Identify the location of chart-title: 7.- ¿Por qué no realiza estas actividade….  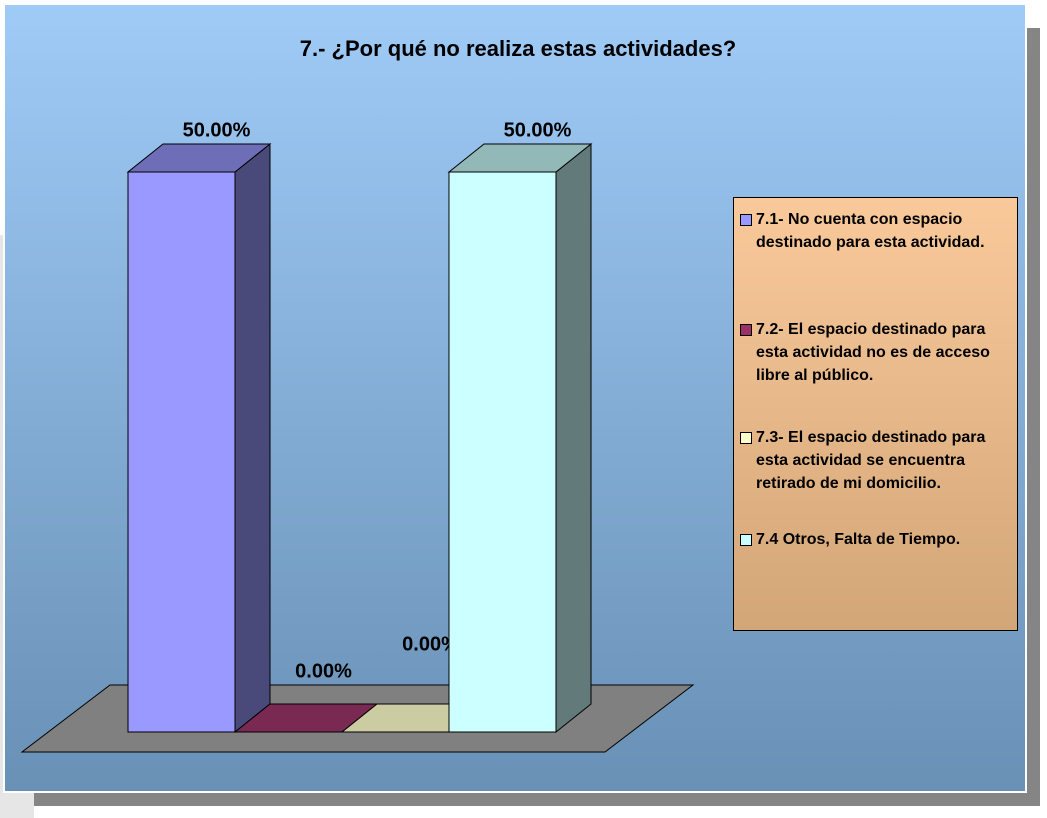
(518, 48).